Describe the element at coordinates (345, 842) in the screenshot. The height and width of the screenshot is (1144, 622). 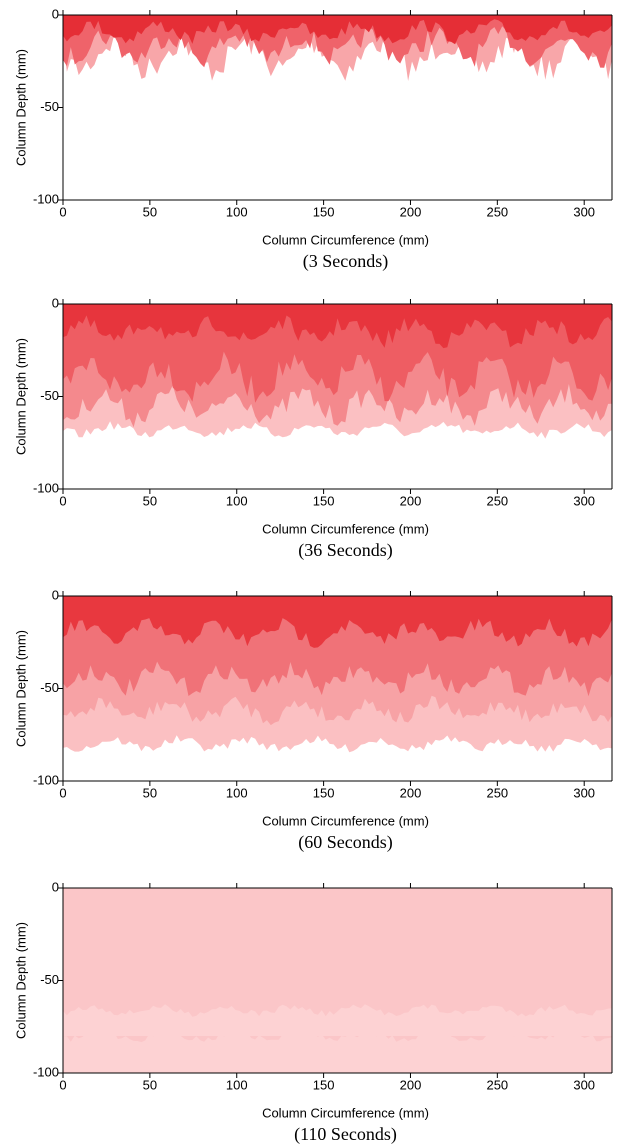
I see `caption: (60 Seconds)` at that location.